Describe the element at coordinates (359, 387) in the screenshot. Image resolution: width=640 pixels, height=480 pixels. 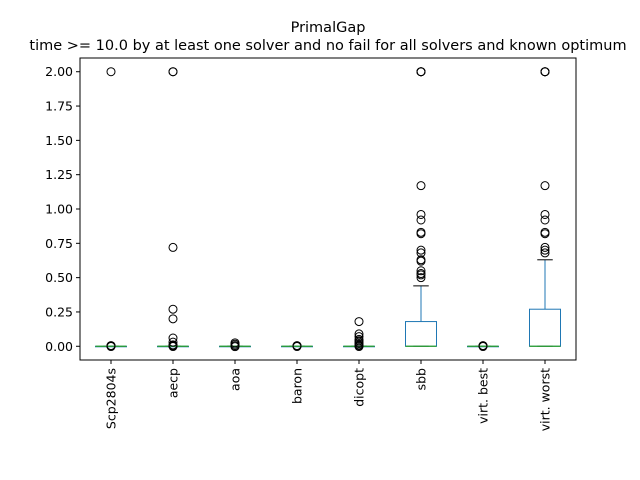
I see `x-tick-label: dicopt` at that location.